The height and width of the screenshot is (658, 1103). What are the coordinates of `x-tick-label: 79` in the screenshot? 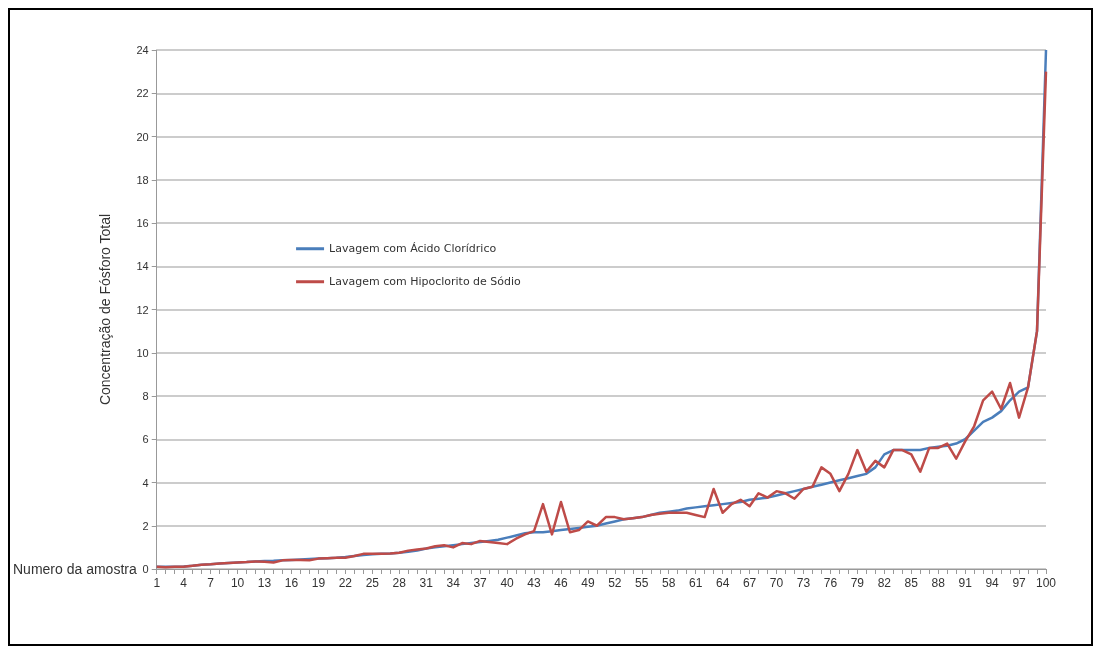 It's located at (857, 583).